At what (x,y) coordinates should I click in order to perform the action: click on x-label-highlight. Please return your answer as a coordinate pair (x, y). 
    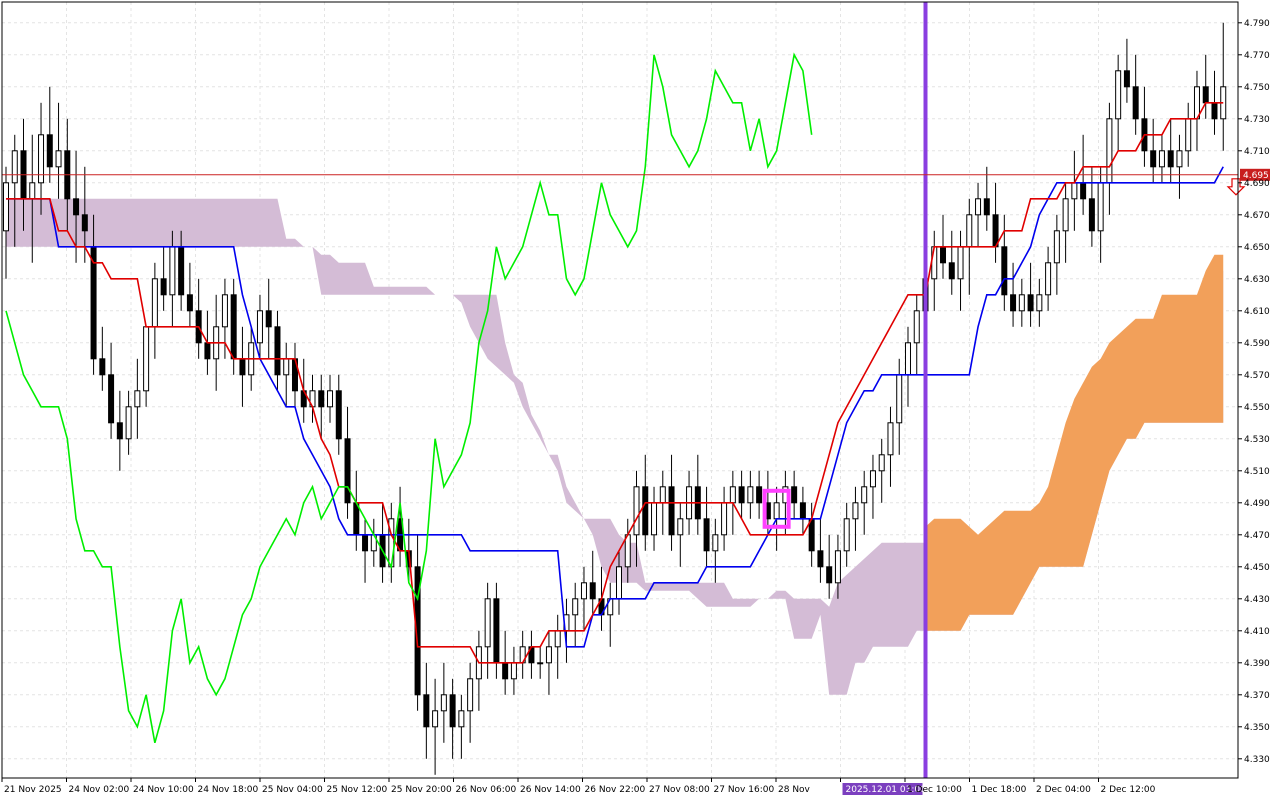
    Looking at the image, I should click on (882, 789).